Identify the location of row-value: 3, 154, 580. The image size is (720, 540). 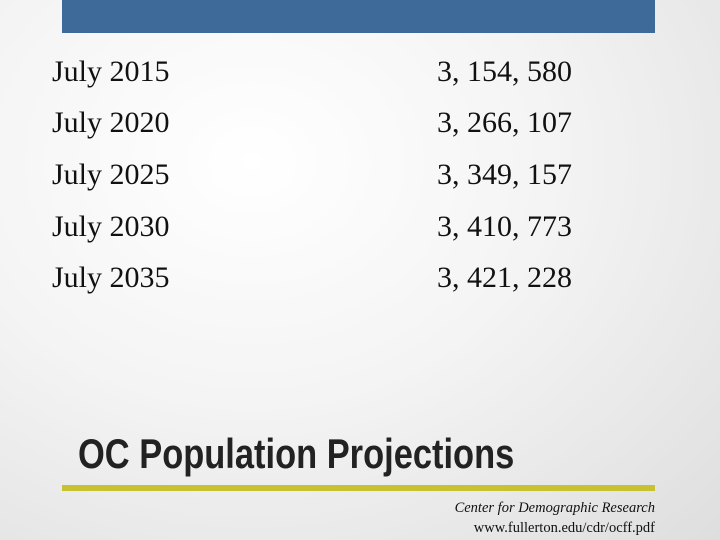
(504, 71).